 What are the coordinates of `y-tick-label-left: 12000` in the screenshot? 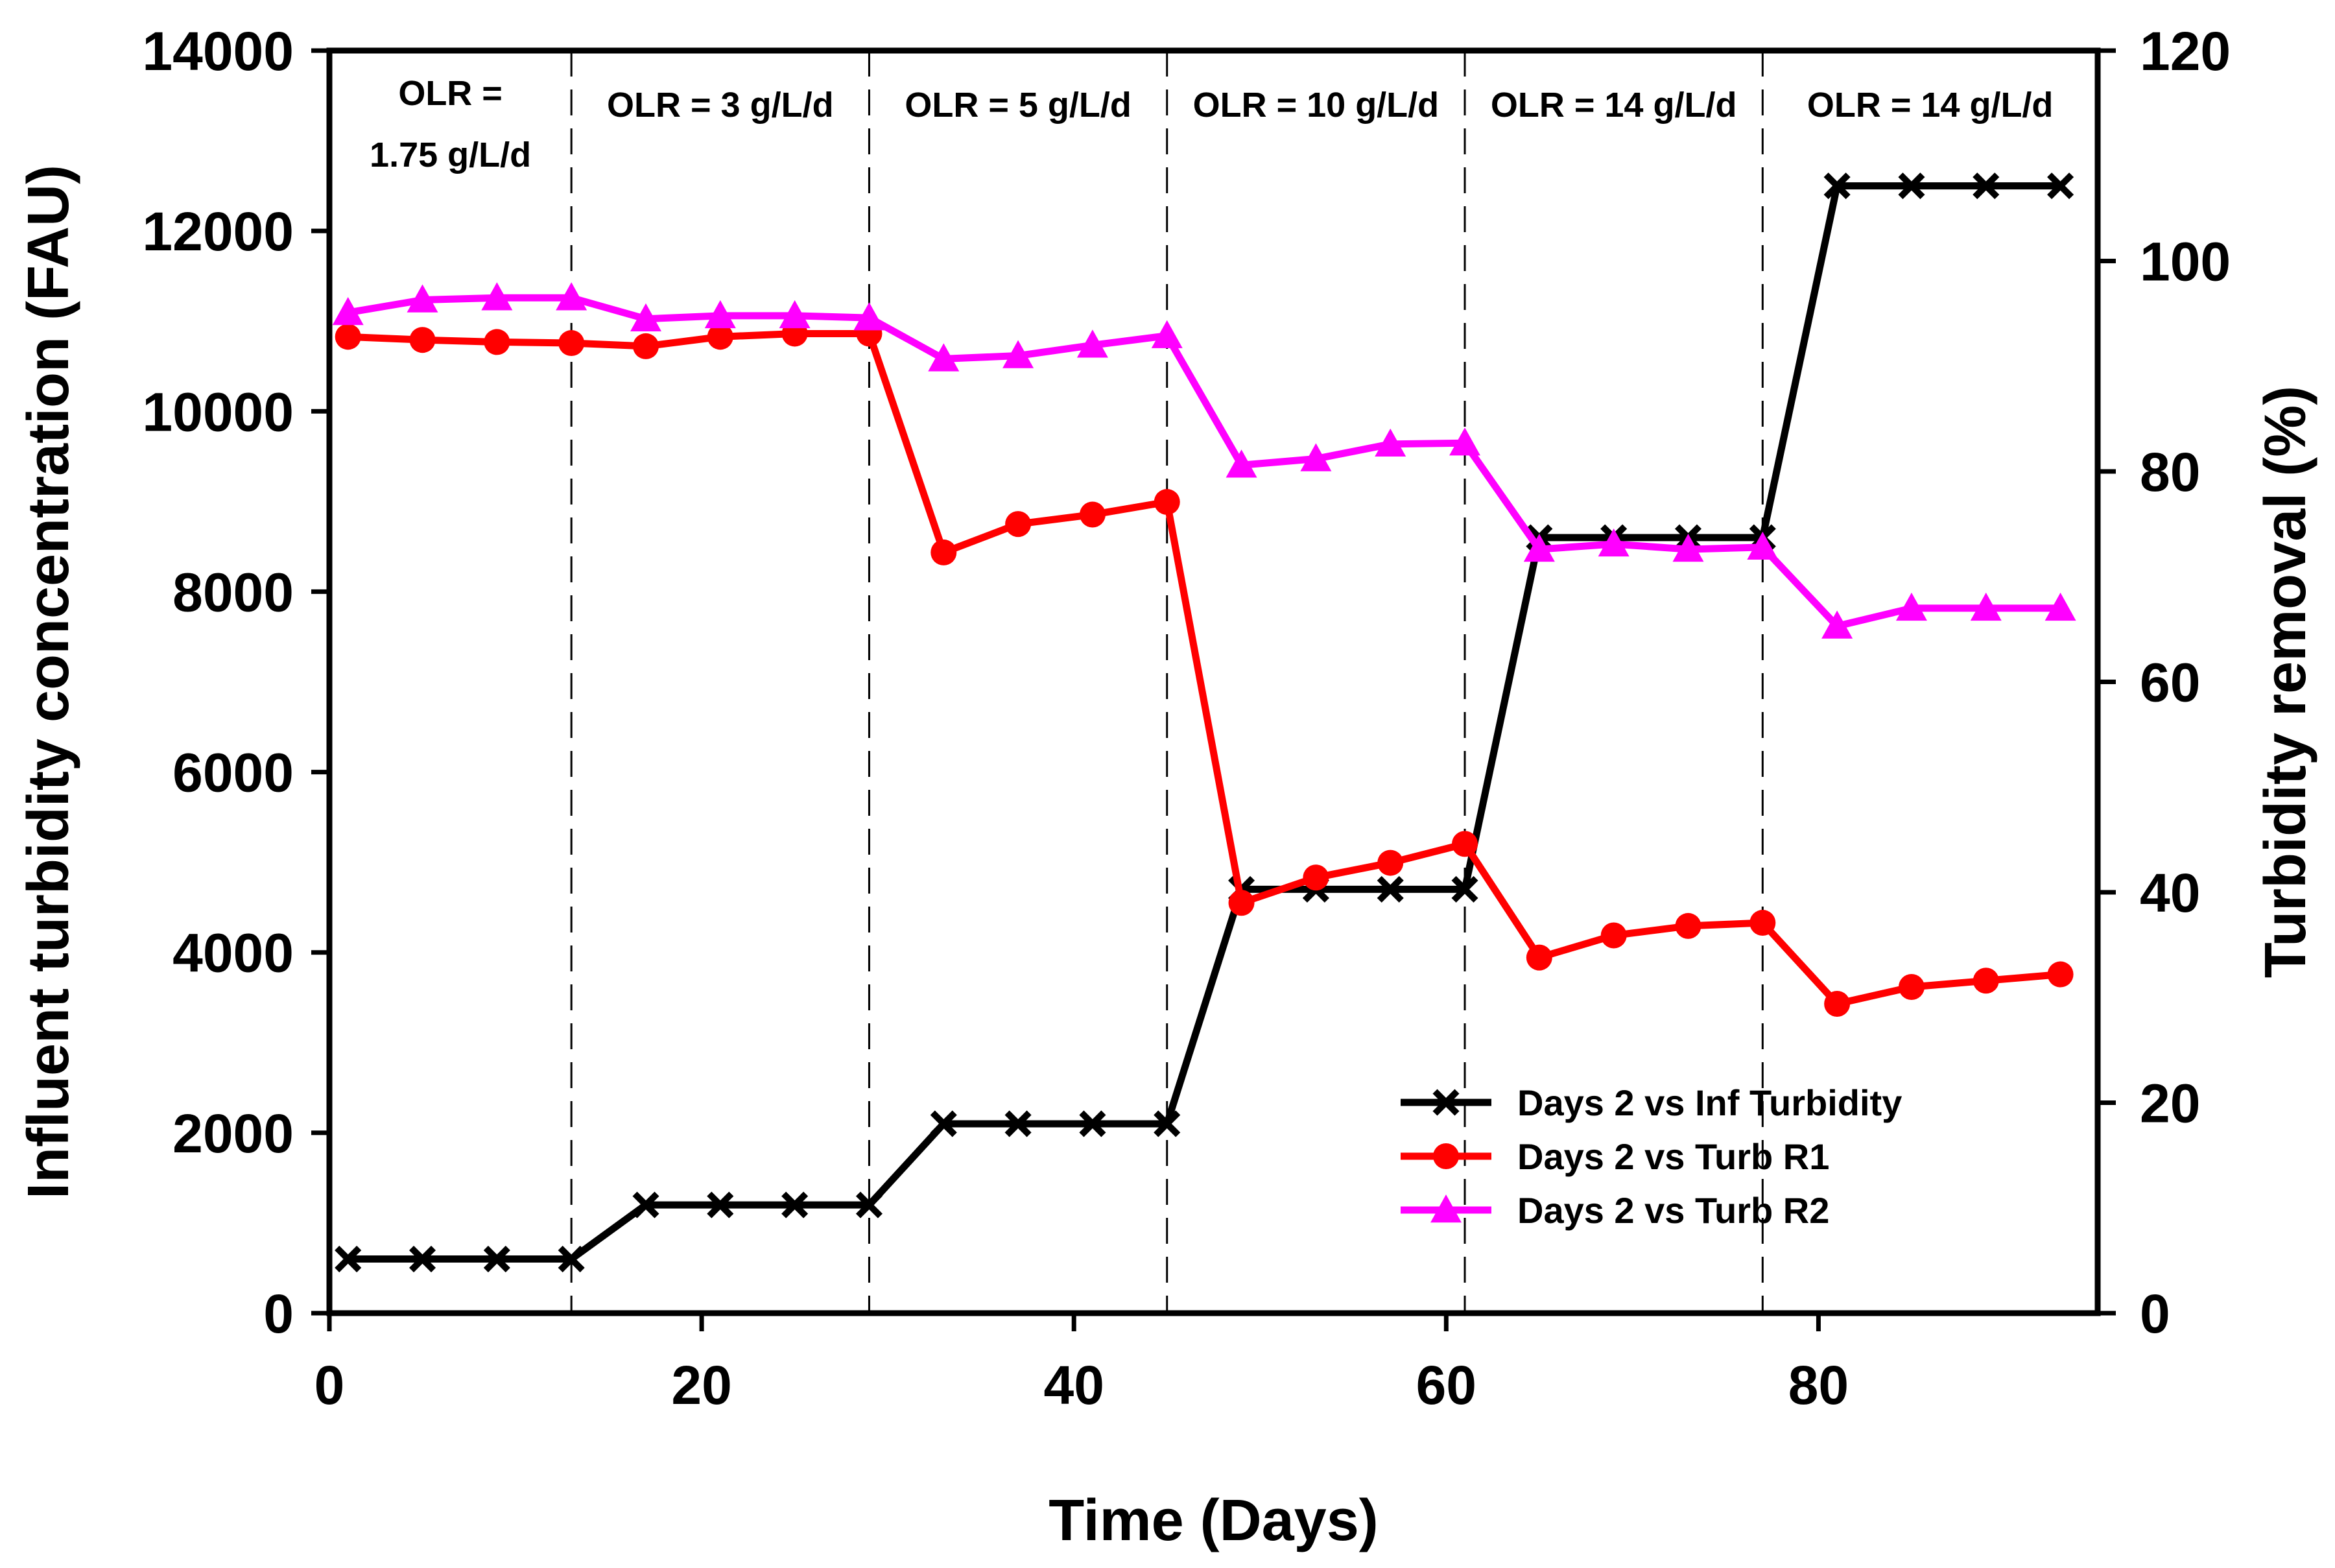 It's located at (218, 231).